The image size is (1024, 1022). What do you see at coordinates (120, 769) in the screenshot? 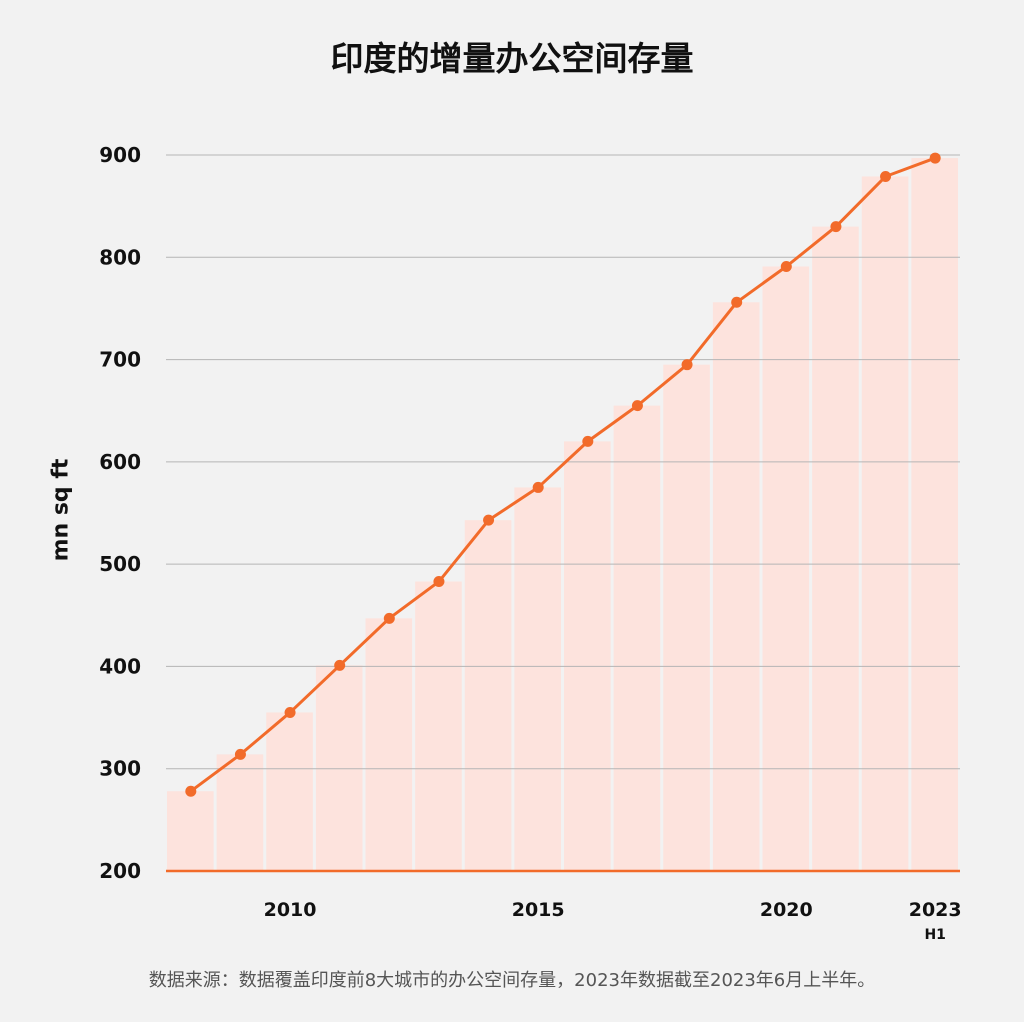
I see `y-tick-label: 300` at bounding box center [120, 769].